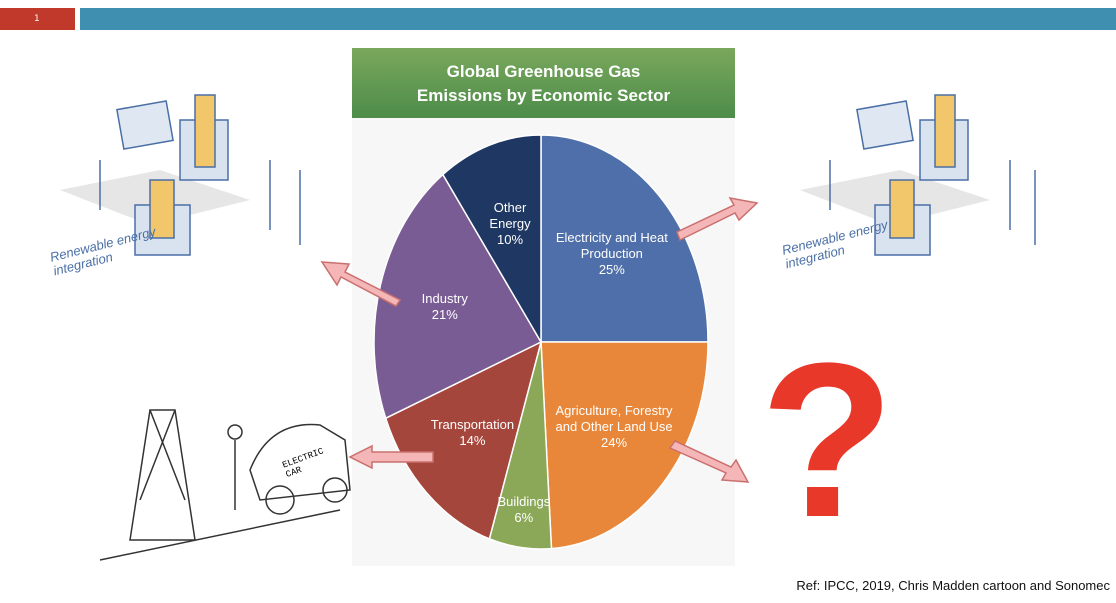 The image size is (1116, 603). I want to click on title-band, so click(543, 83).